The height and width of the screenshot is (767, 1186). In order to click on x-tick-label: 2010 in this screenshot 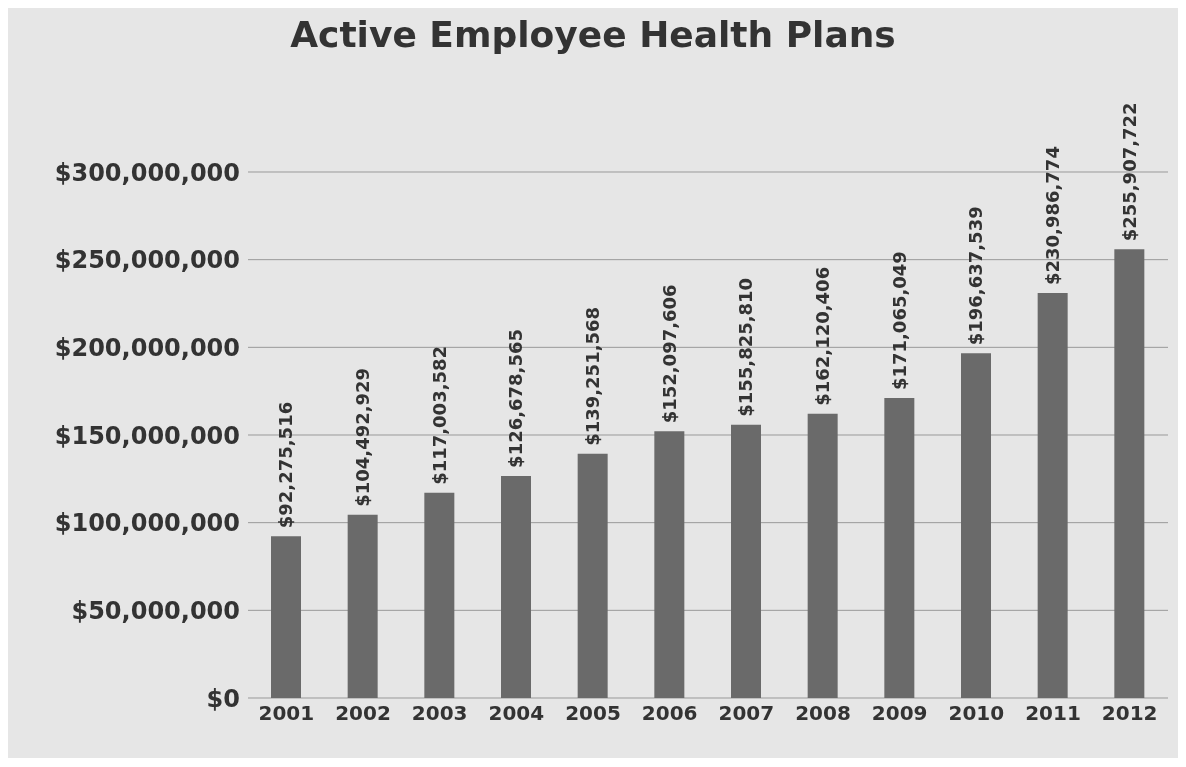, I will do `click(976, 713)`.